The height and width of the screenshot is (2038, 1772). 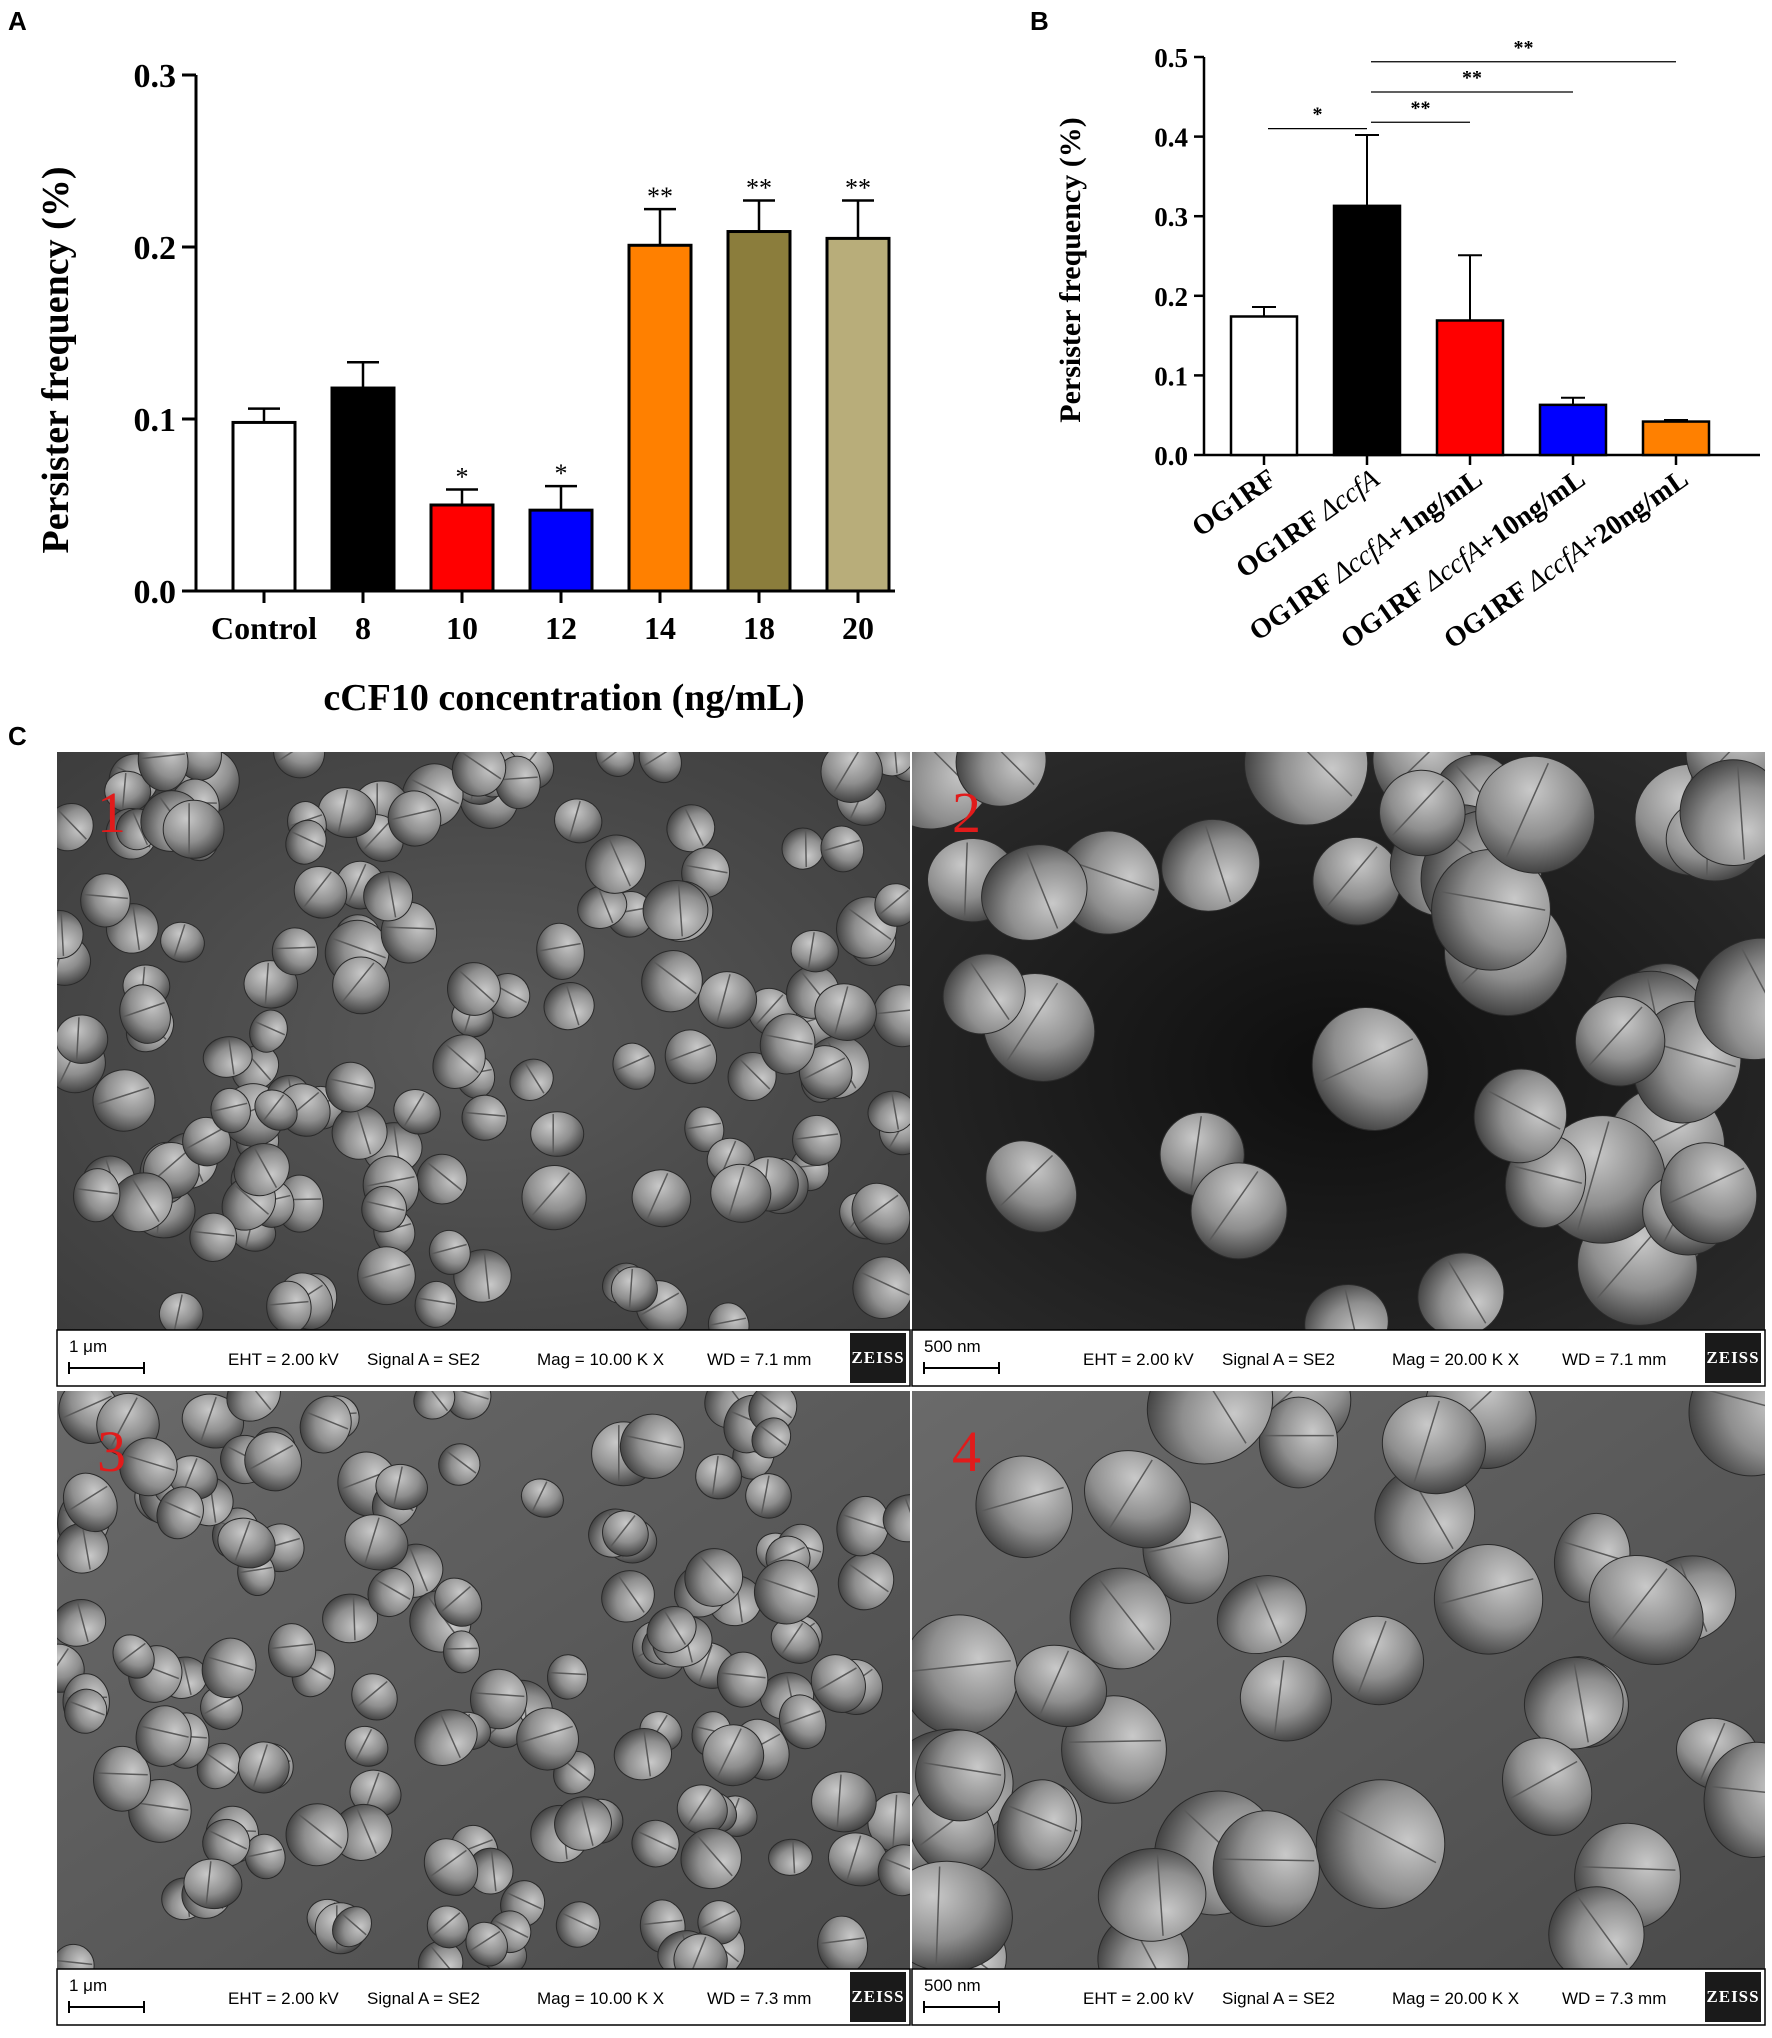 What do you see at coordinates (1235, 503) in the screenshot?
I see `chart-b-x-tick-label: OG1RF` at bounding box center [1235, 503].